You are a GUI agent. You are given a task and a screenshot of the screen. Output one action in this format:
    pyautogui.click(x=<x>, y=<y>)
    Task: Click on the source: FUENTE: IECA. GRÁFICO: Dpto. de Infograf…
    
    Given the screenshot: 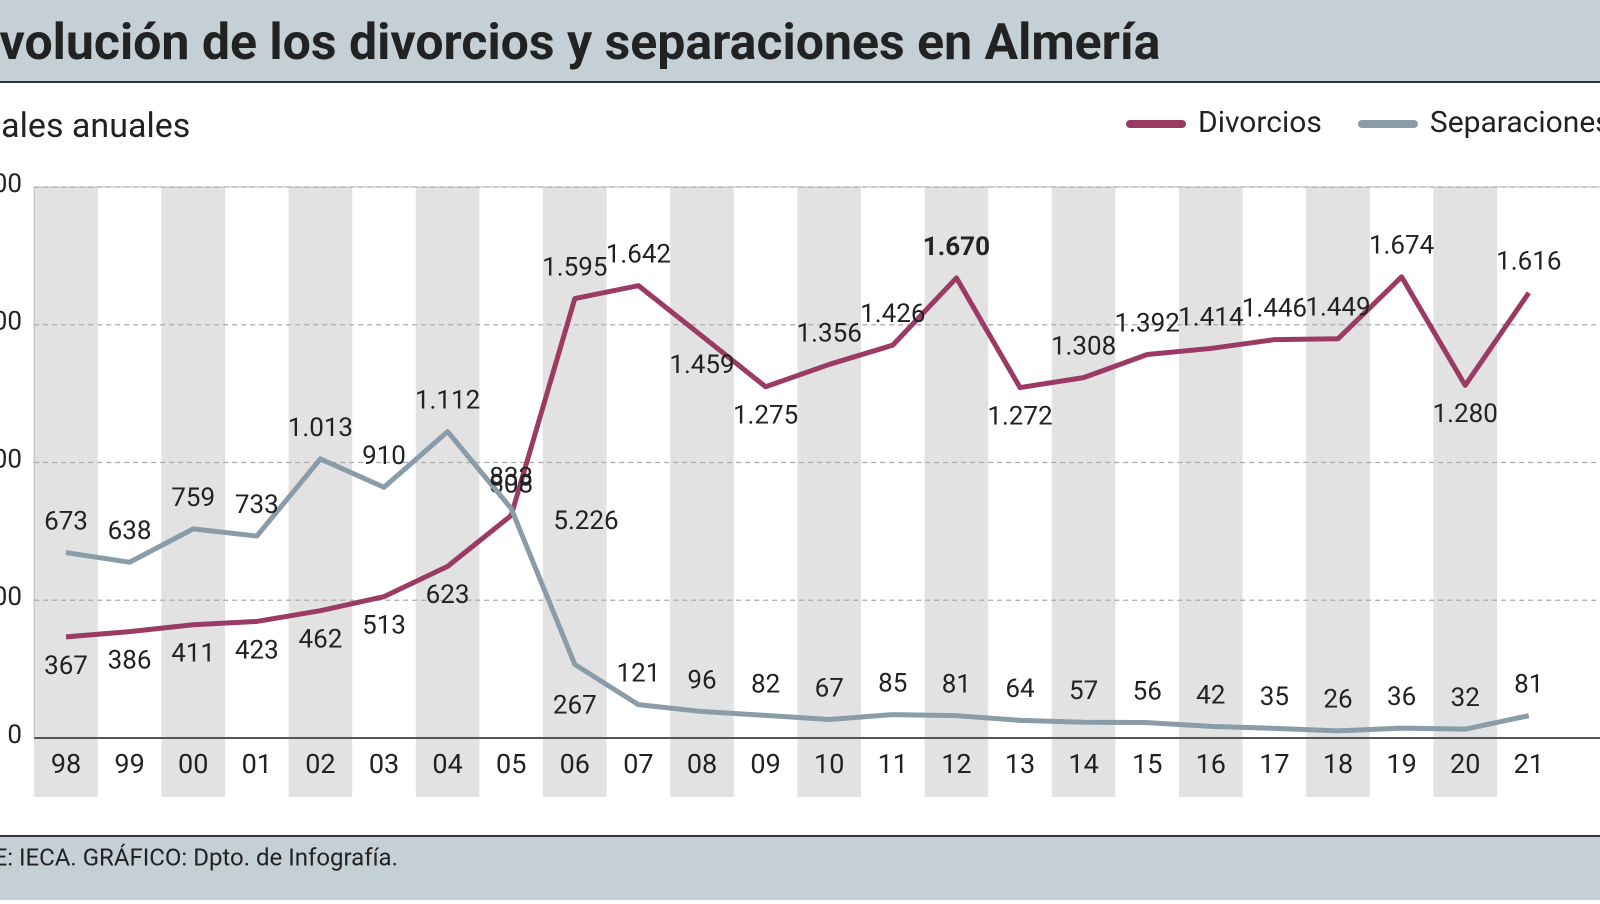 What is the action you would take?
    pyautogui.click(x=199, y=857)
    